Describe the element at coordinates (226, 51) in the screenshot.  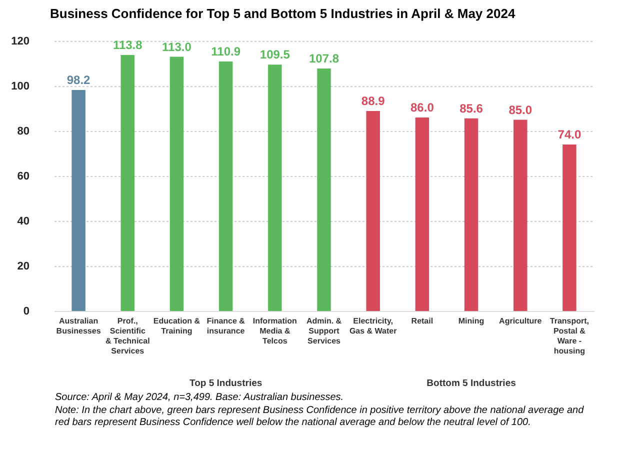
I see `data-label: 110.9` at that location.